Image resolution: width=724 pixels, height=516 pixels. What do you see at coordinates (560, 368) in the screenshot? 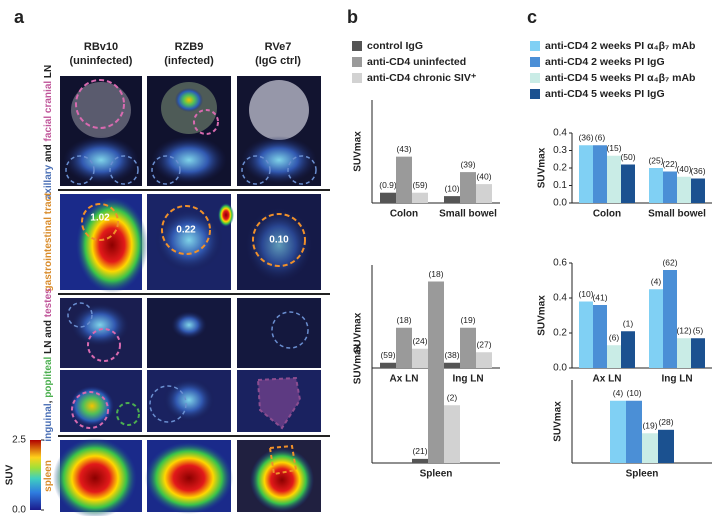
I see `y-tick-label: 0.0` at bounding box center [560, 368].